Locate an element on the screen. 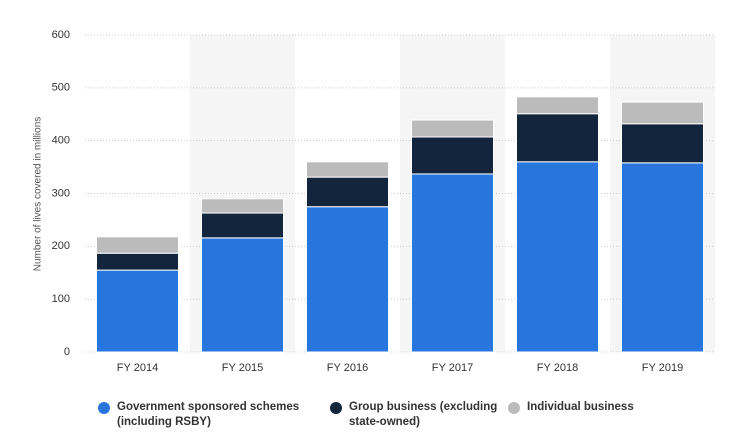 The image size is (730, 442). legend-label: Group business (excluding state-owned) is located at coordinates (423, 414).